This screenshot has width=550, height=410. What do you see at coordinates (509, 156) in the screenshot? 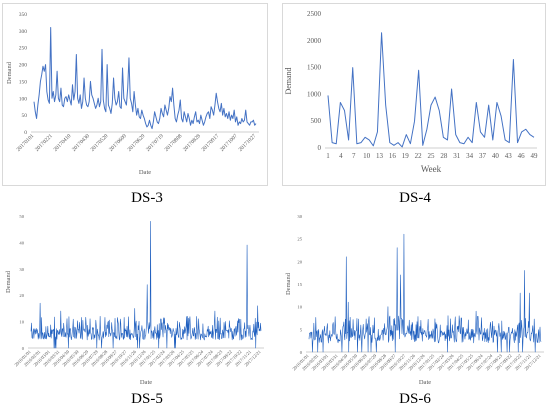
I see `x-tick-label: 43` at bounding box center [509, 156].